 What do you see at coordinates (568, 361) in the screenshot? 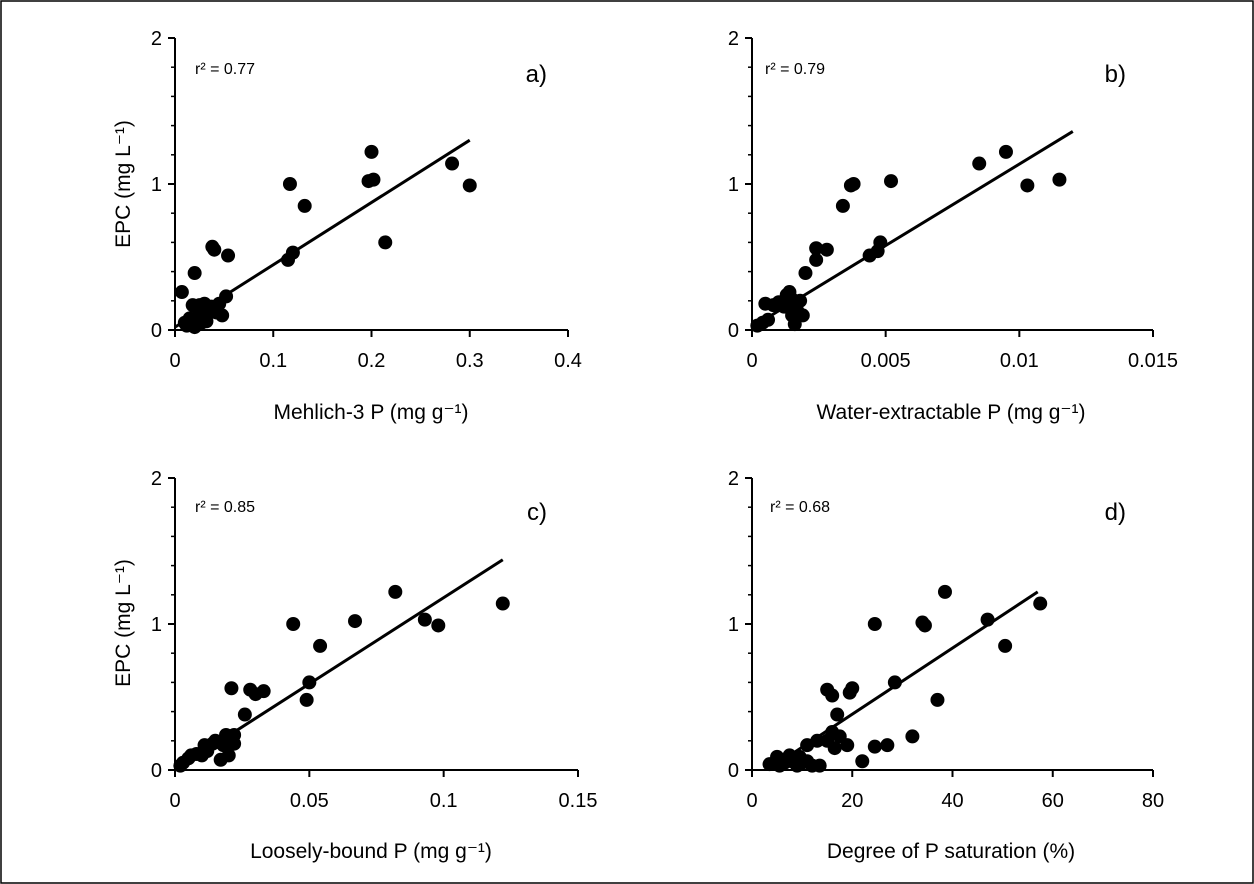
I see `x-tick-label: 0.4` at bounding box center [568, 361].